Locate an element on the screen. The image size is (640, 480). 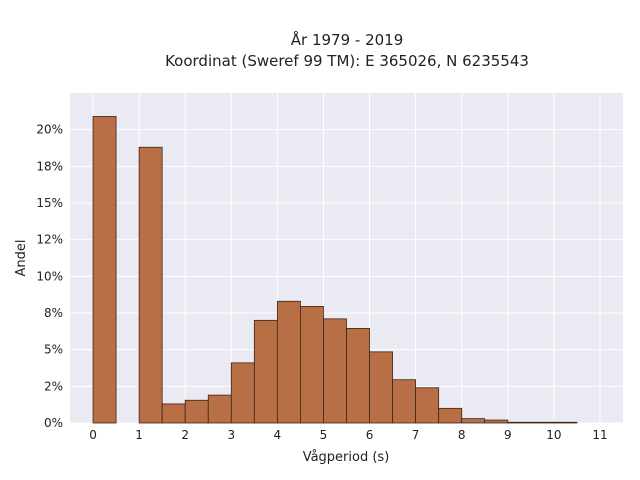
y-tick-label: 0% is located at coordinates (53, 423).